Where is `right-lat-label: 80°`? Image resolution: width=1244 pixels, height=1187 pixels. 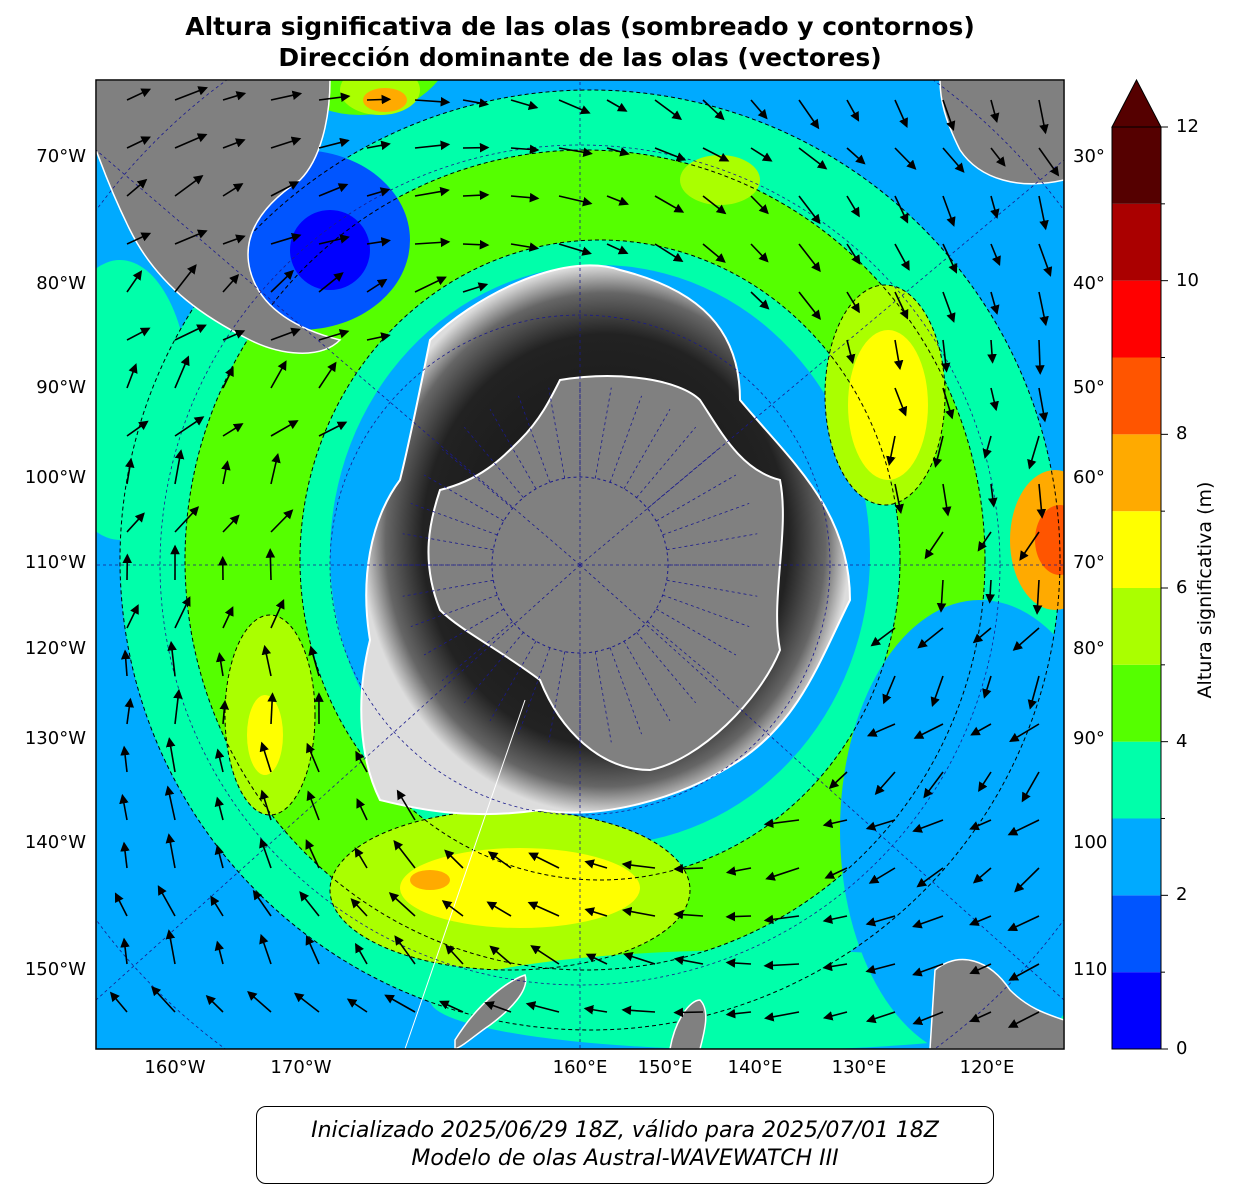
right-lat-label: 80° is located at coordinates (1089, 648).